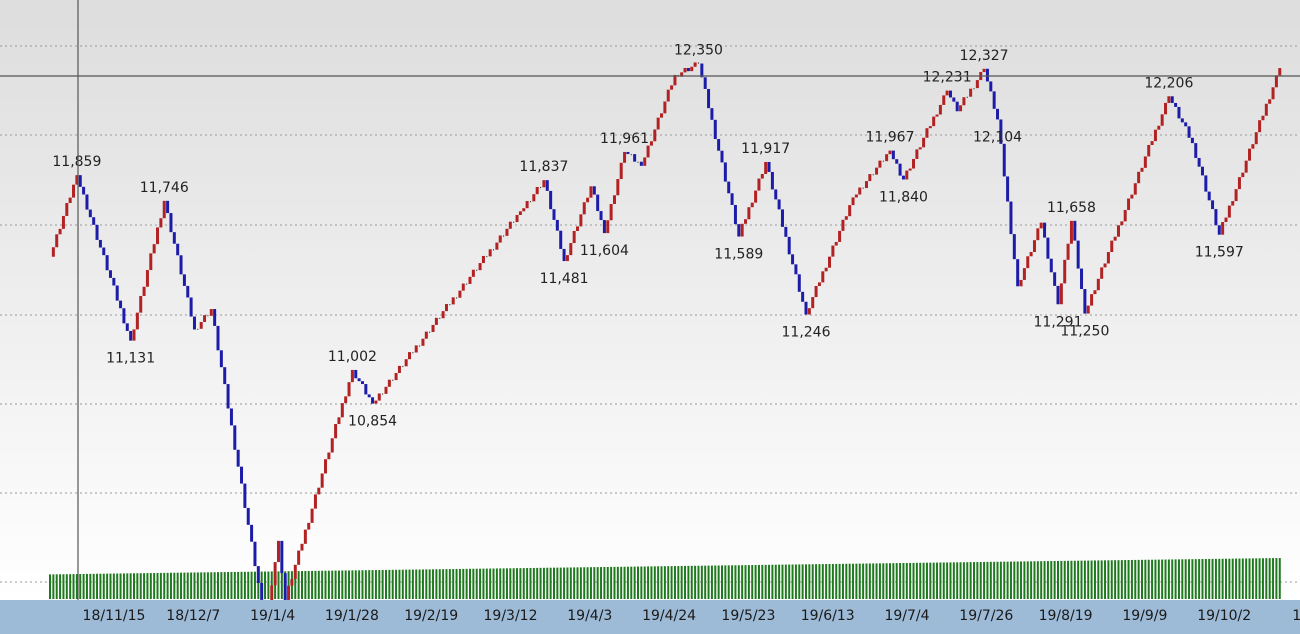 The image size is (1300, 634). I want to click on x-tick-label: 18/11/15, so click(114, 616).